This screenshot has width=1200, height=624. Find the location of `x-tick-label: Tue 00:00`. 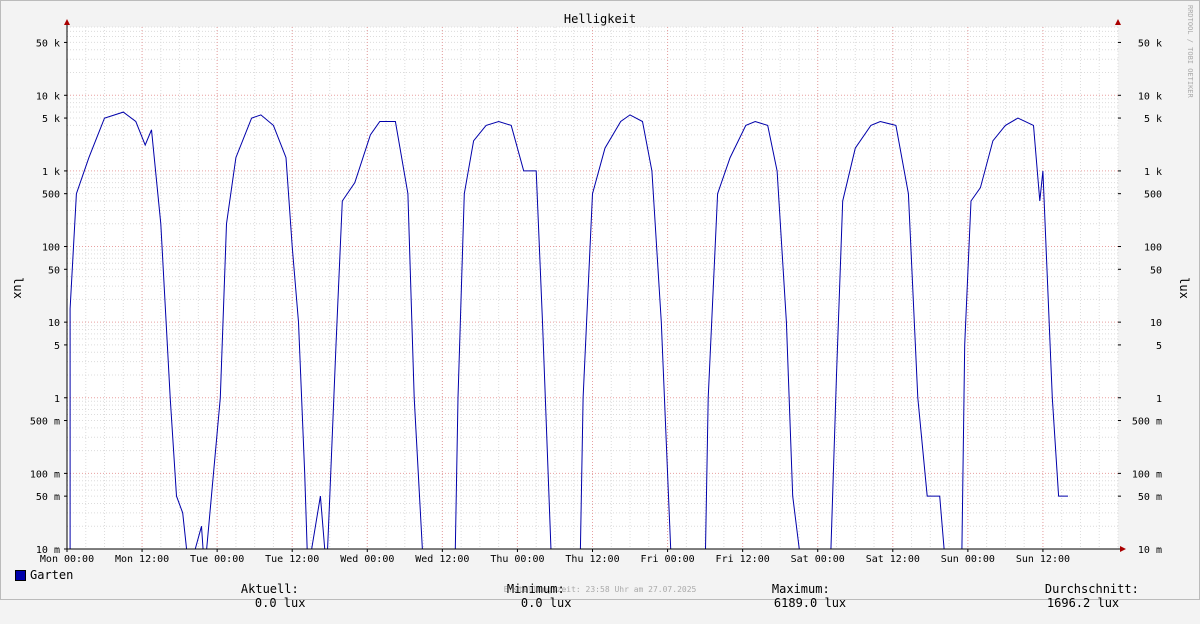

x-tick-label: Tue 00:00 is located at coordinates (217, 559).